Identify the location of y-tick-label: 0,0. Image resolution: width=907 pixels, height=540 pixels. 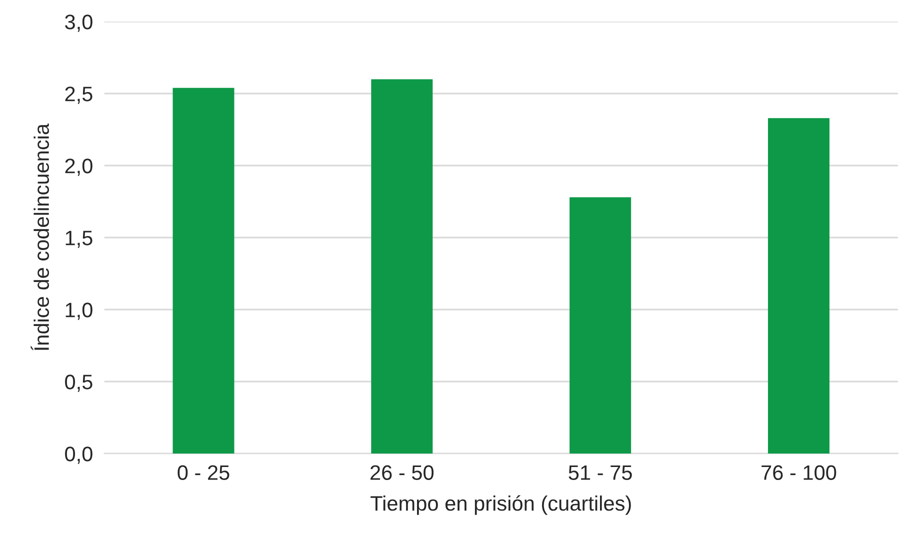
(78, 455).